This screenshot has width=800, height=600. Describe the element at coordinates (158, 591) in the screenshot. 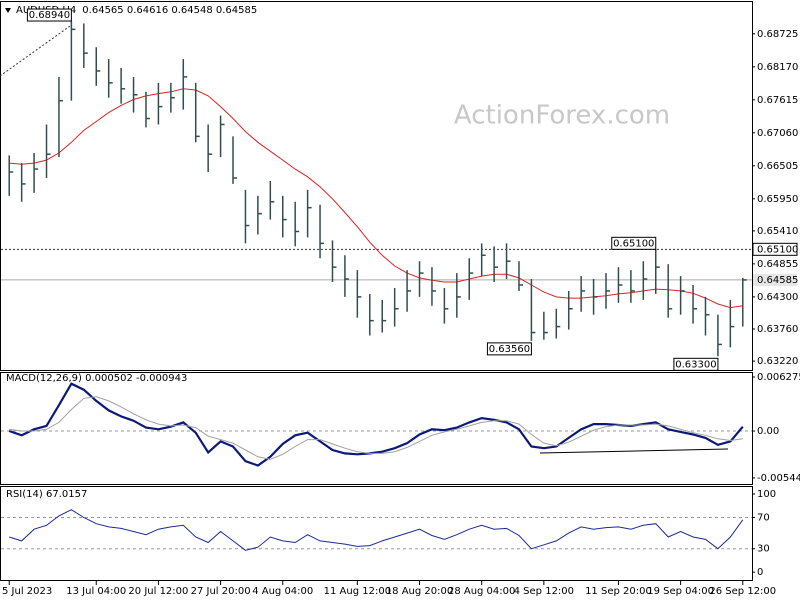

I see `x-tick-label: 20 Jul 12:00` at that location.